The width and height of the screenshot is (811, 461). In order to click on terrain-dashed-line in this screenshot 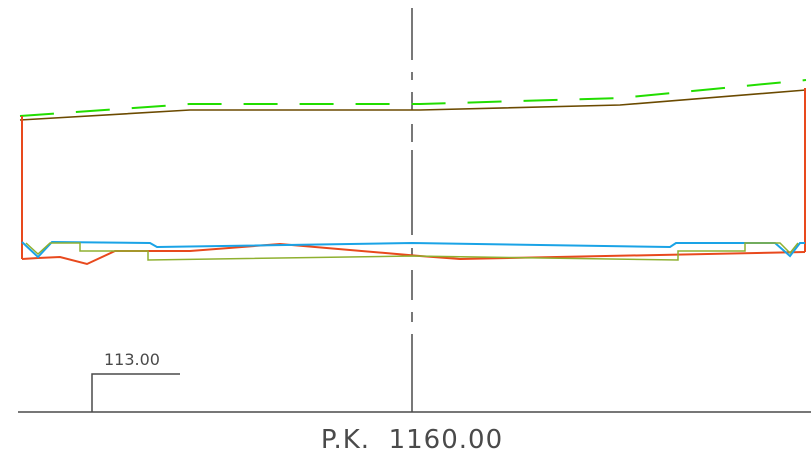, I will do `click(413, 98)`.